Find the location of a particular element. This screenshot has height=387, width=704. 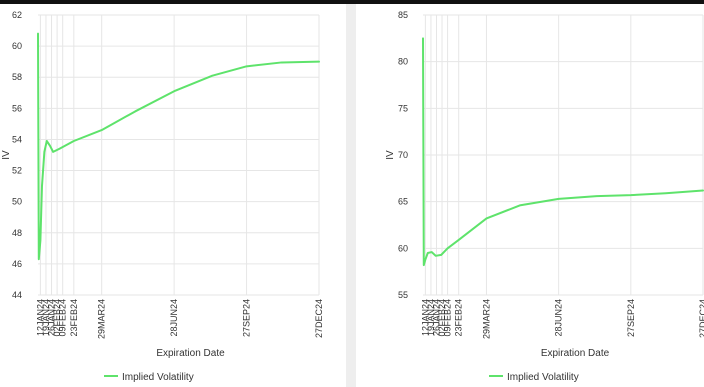

y-tick-label: 70 is located at coordinates (403, 155).